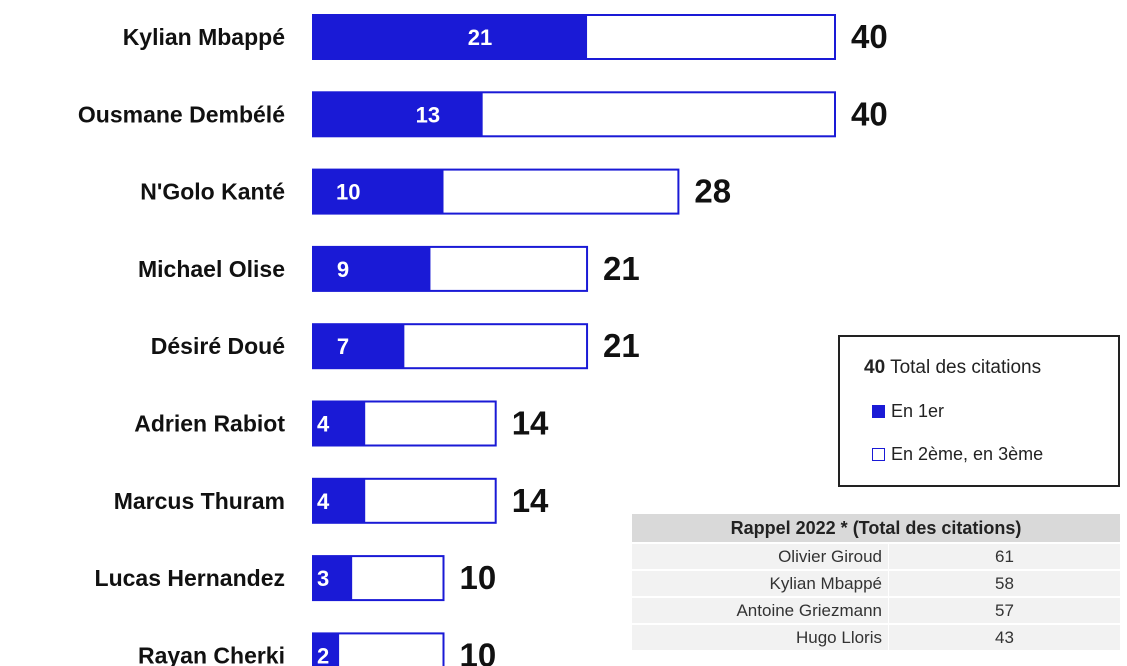 The height and width of the screenshot is (666, 1127). Describe the element at coordinates (760, 583) in the screenshot. I see `table-cell-name: Kylian Mbappé` at that location.